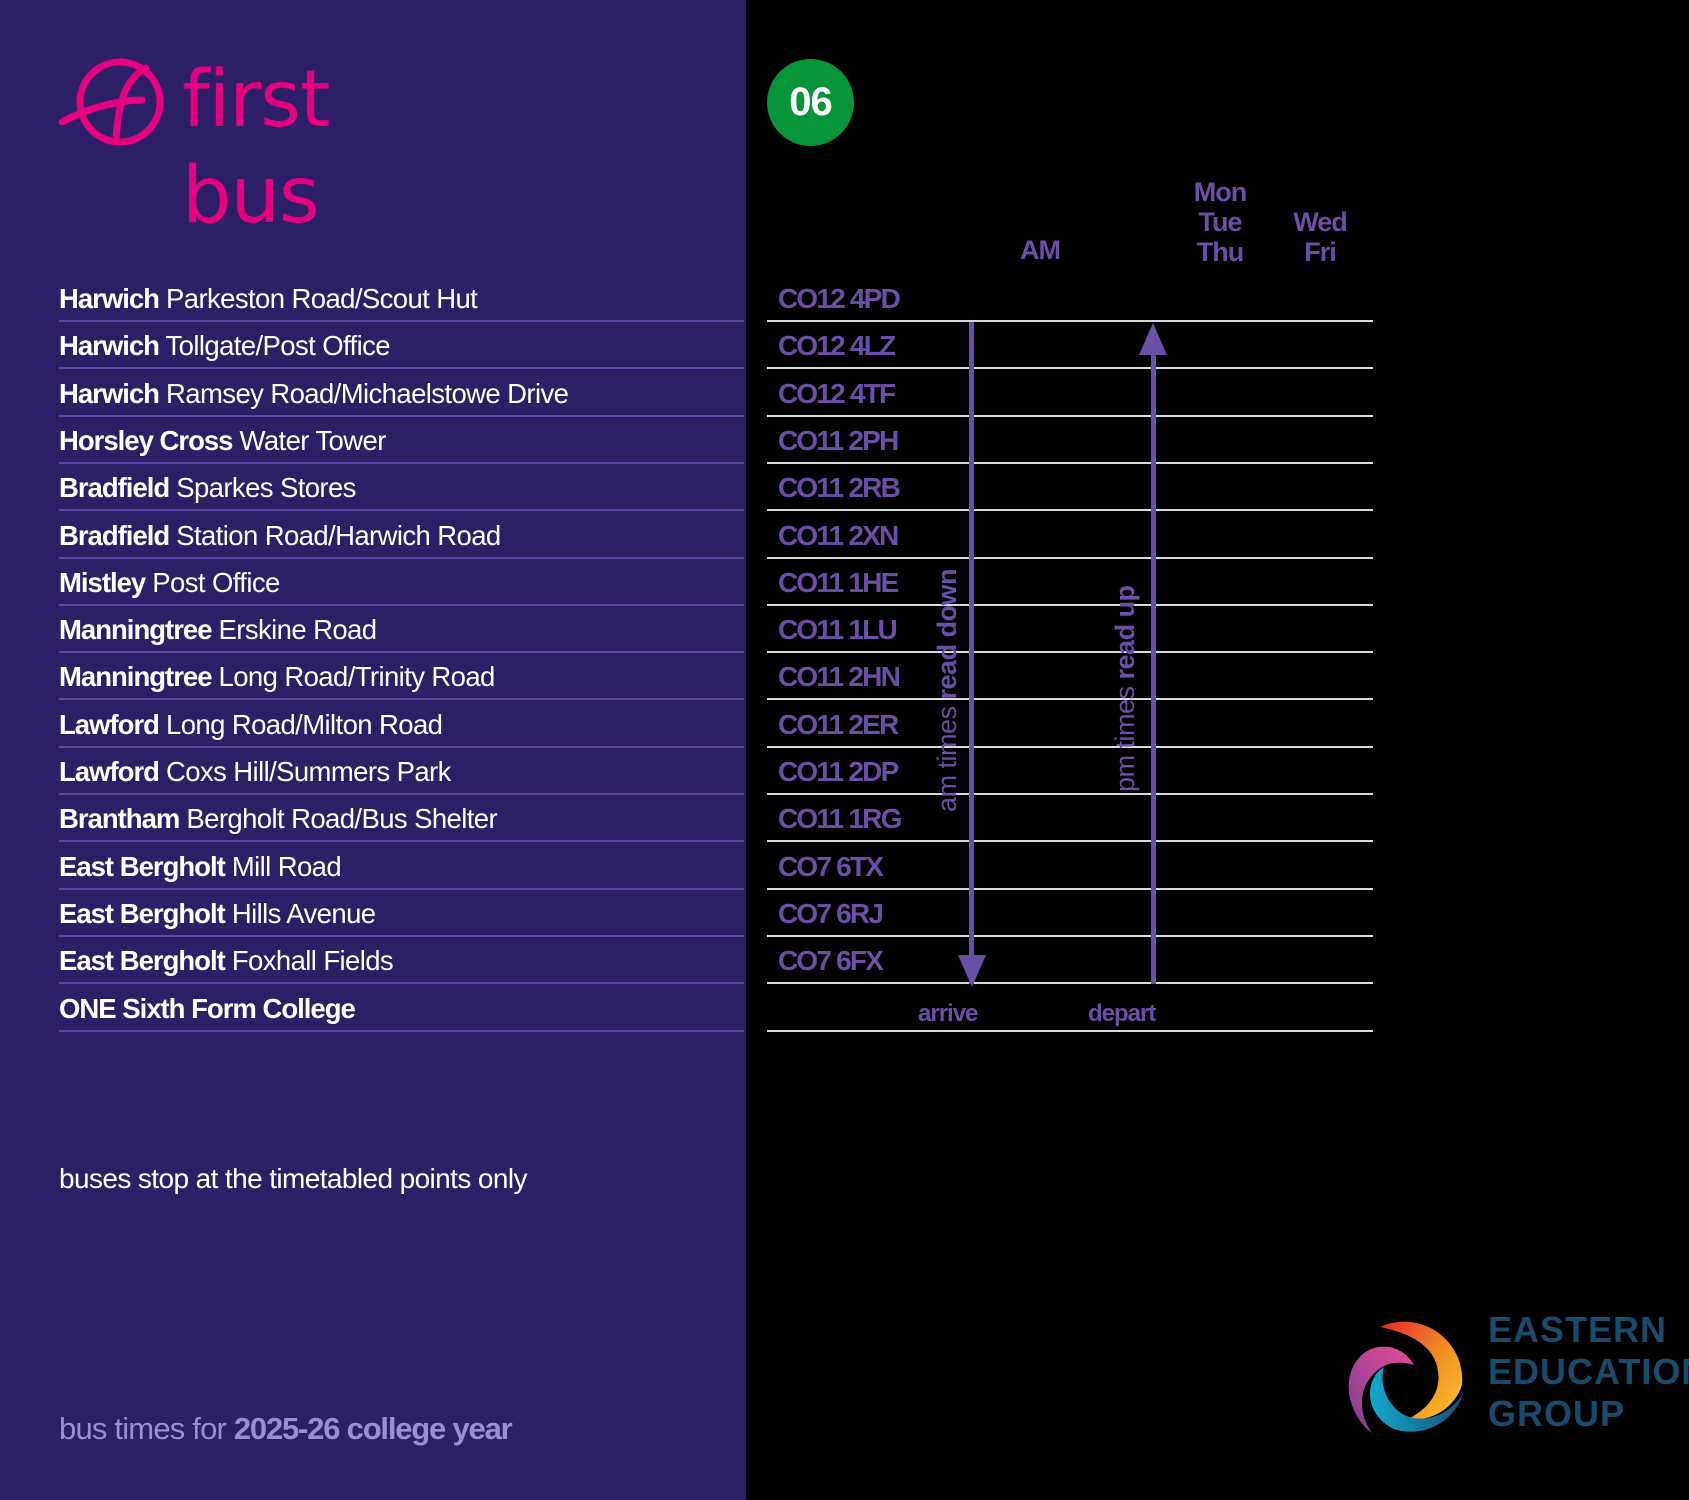  I want to click on timetable-row: CO11 1RG, so click(1070, 818).